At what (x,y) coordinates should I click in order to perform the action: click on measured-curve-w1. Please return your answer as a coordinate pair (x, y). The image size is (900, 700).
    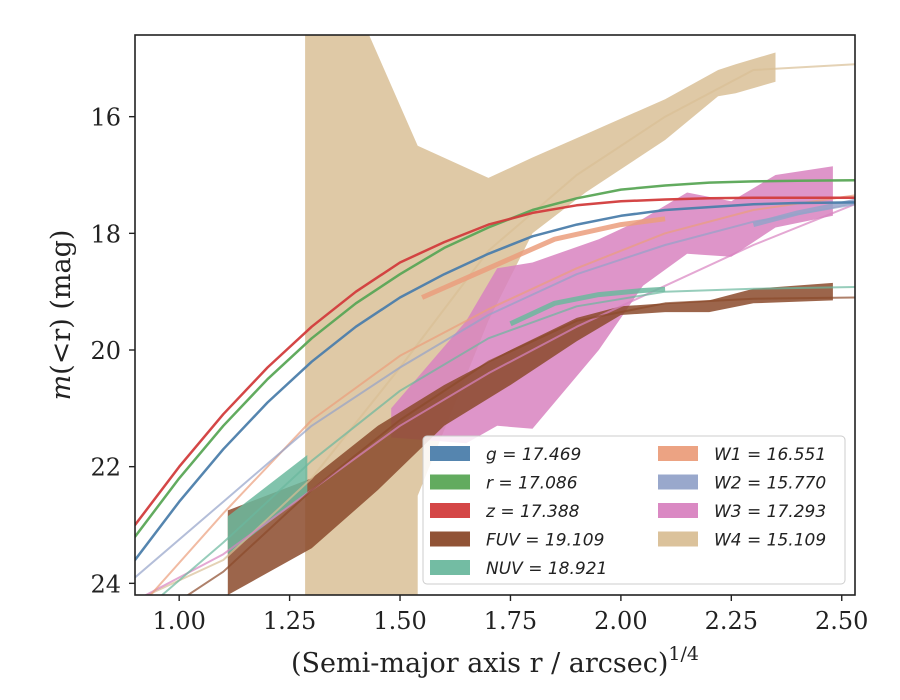
    Looking at the image, I should click on (543, 258).